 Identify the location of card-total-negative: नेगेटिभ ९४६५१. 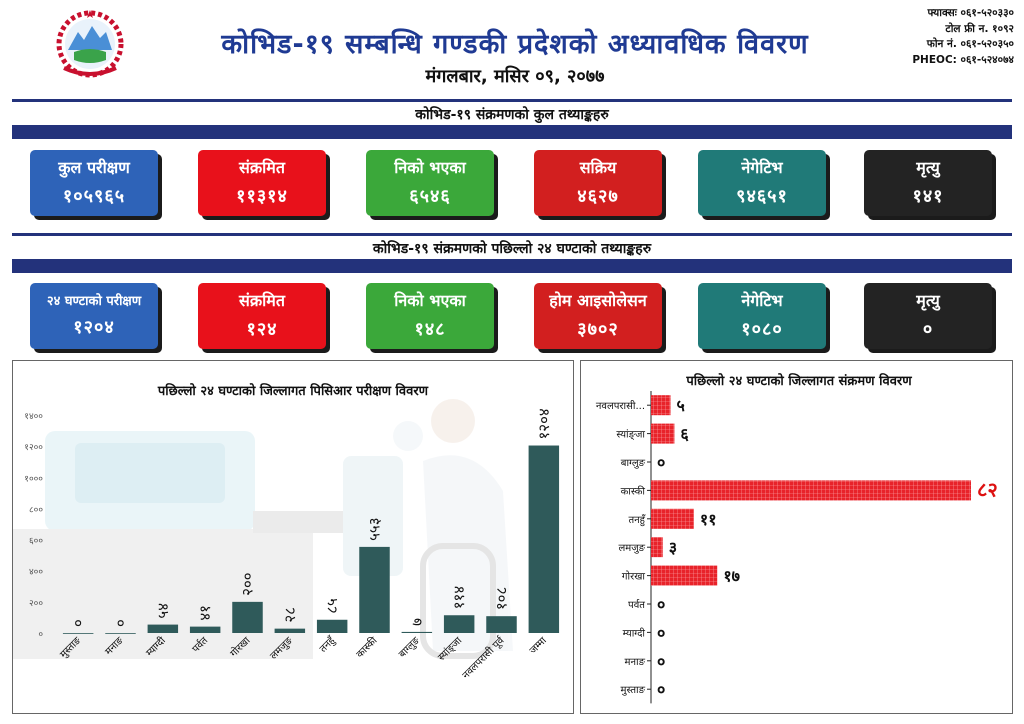
(762, 183).